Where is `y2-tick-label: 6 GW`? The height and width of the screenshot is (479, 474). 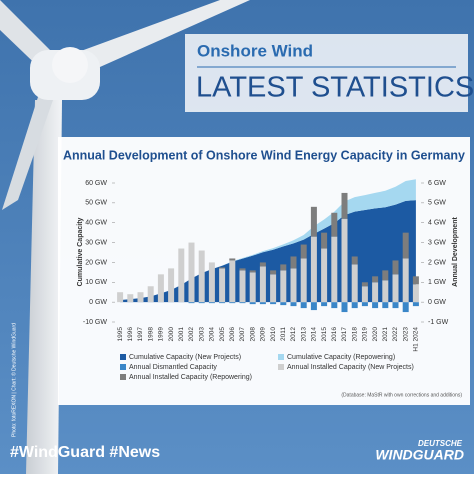
y2-tick-label: 6 GW is located at coordinates (437, 183).